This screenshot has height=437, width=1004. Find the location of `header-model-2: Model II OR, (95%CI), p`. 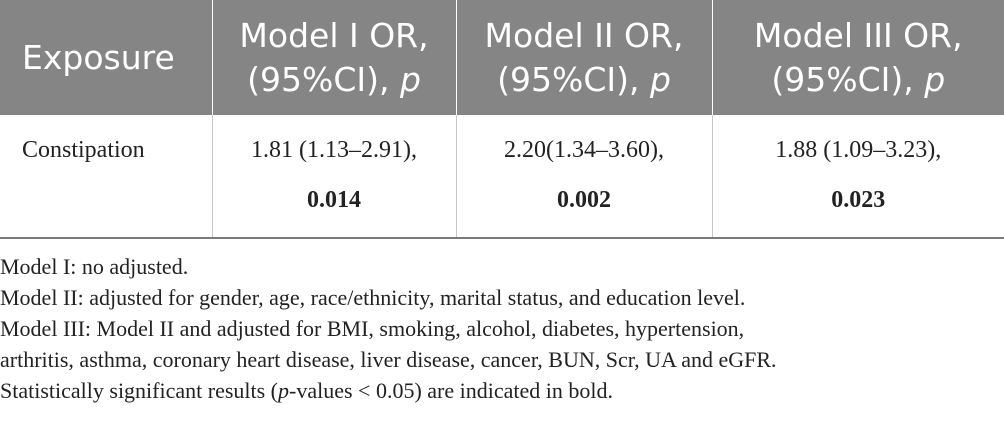

header-model-2: Model II OR, (95%CI), p is located at coordinates (583, 57).